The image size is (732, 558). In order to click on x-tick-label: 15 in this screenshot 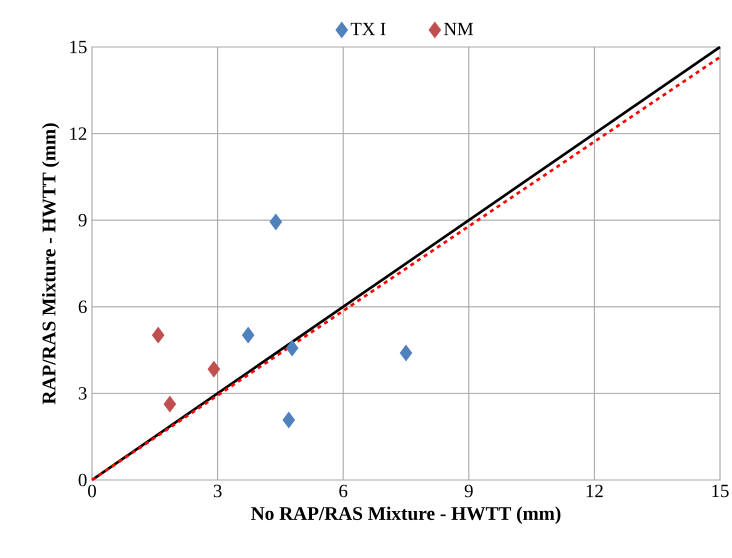, I will do `click(720, 491)`.